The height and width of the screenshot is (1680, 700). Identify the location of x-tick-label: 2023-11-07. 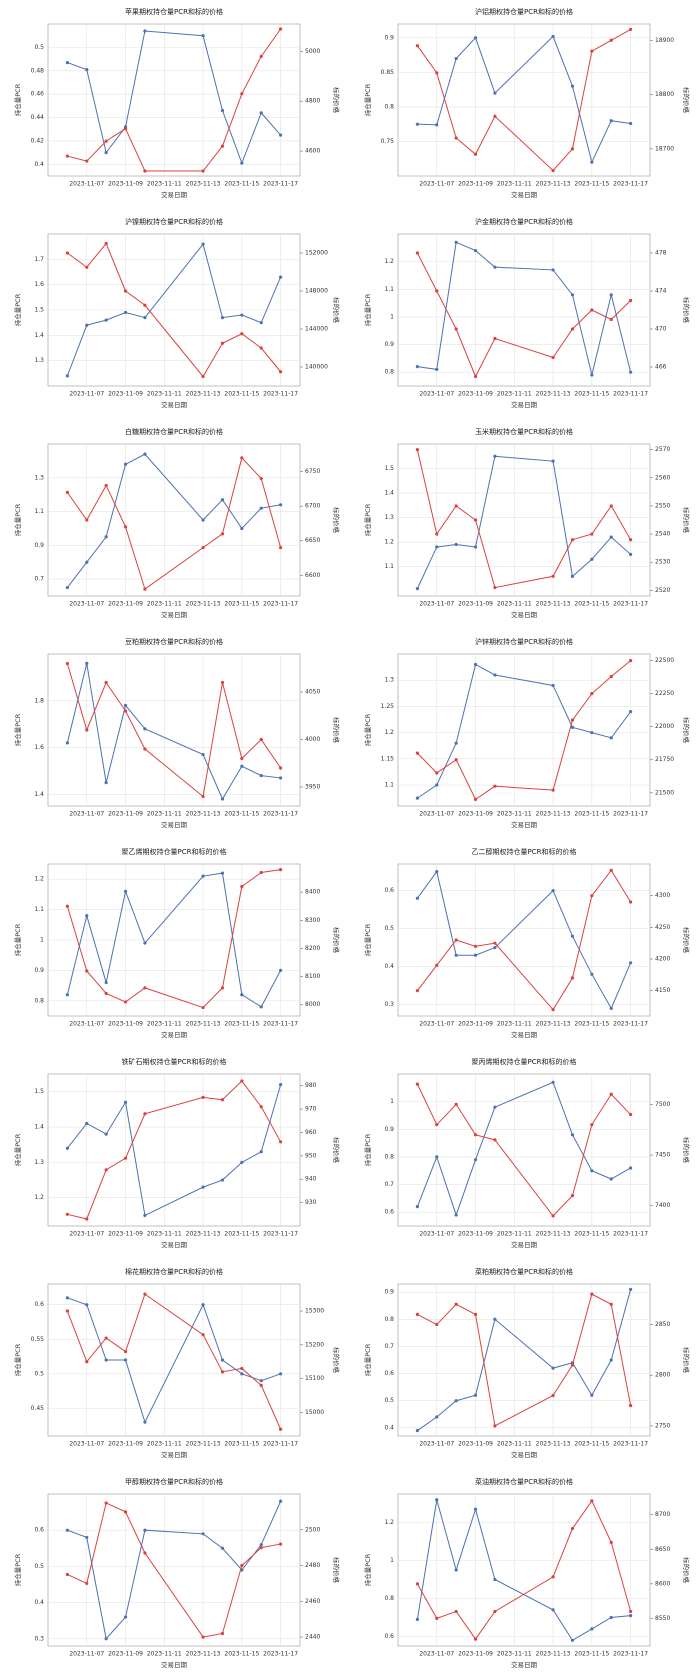
(436, 184).